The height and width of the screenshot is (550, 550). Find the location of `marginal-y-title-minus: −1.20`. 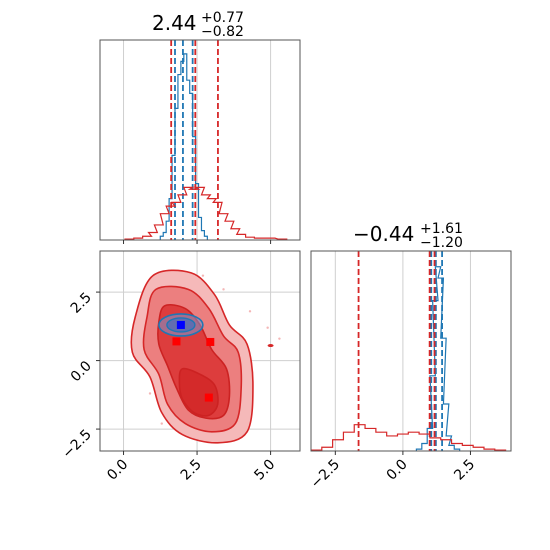

marginal-y-title-minus: −1.20 is located at coordinates (441, 243).